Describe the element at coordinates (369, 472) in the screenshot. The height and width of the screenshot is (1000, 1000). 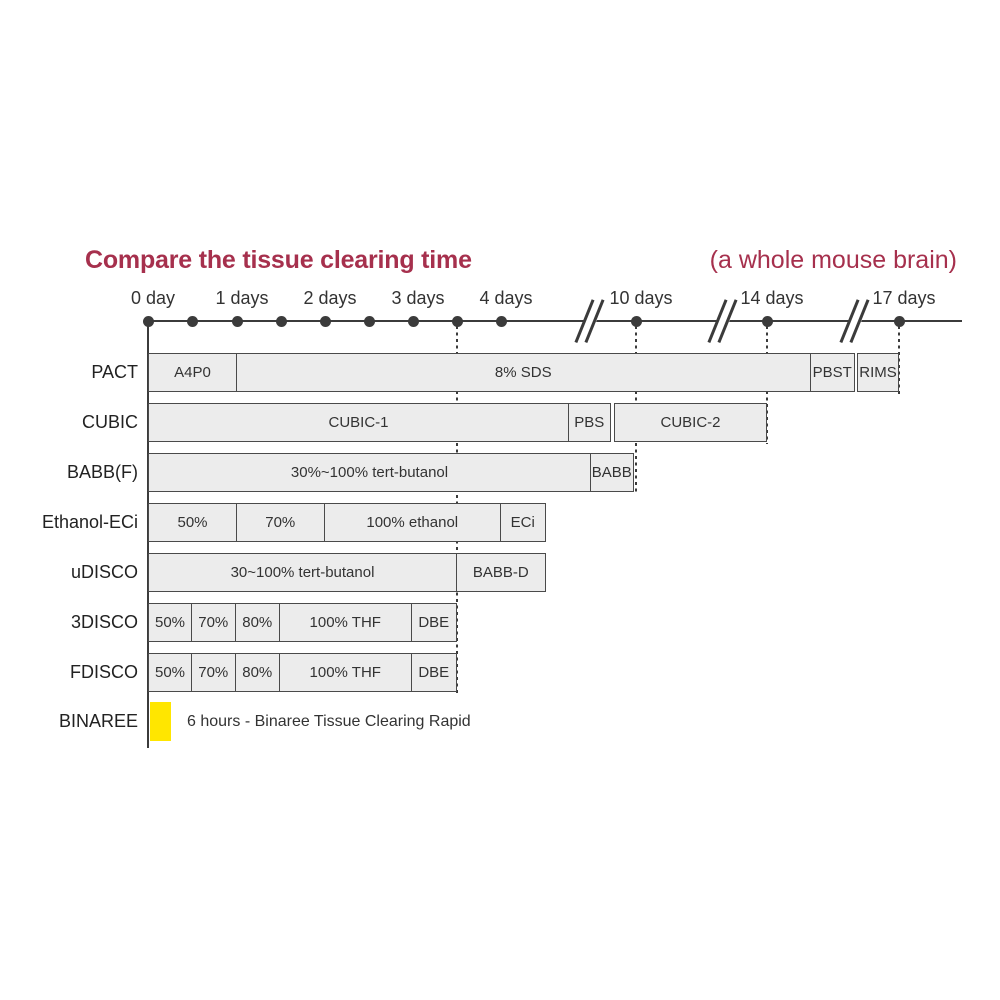
I see `segment-box: 30%~100% tert-butanol` at that location.